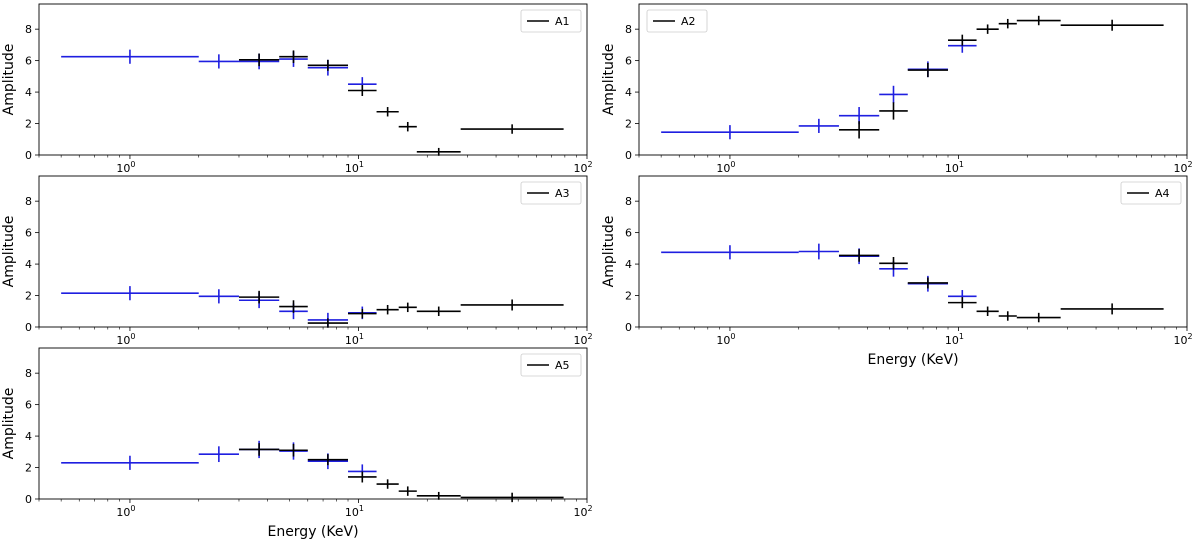  I want to click on legend-label: A5, so click(562, 365).